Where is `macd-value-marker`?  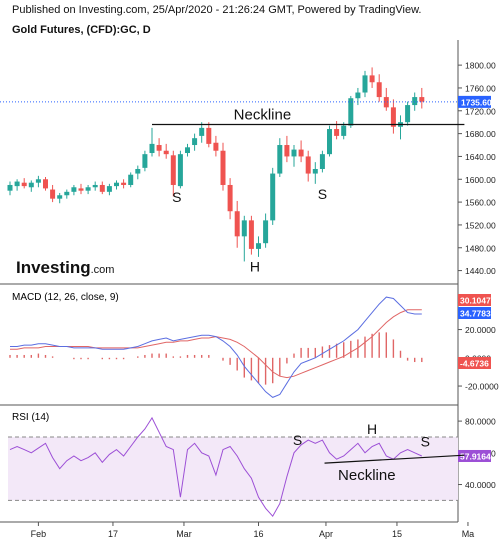
macd-value-marker is located at coordinates (474, 313).